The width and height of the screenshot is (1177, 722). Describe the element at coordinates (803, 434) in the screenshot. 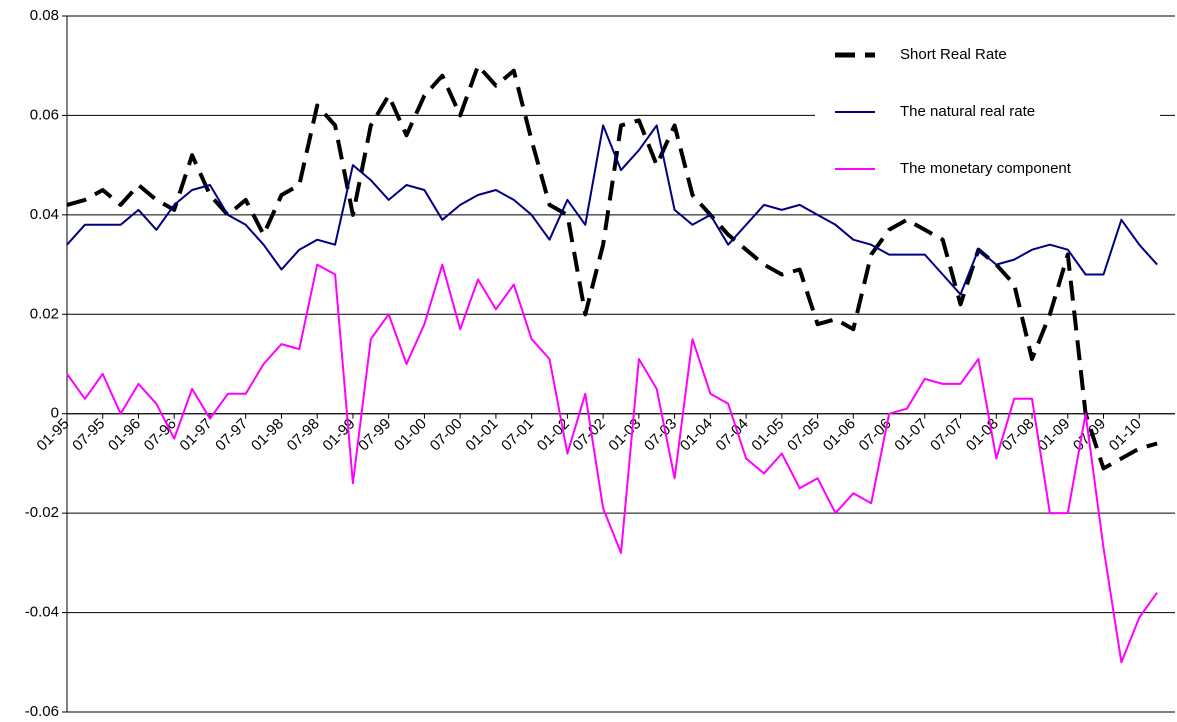

I see `x-tick-label: 07-05` at that location.